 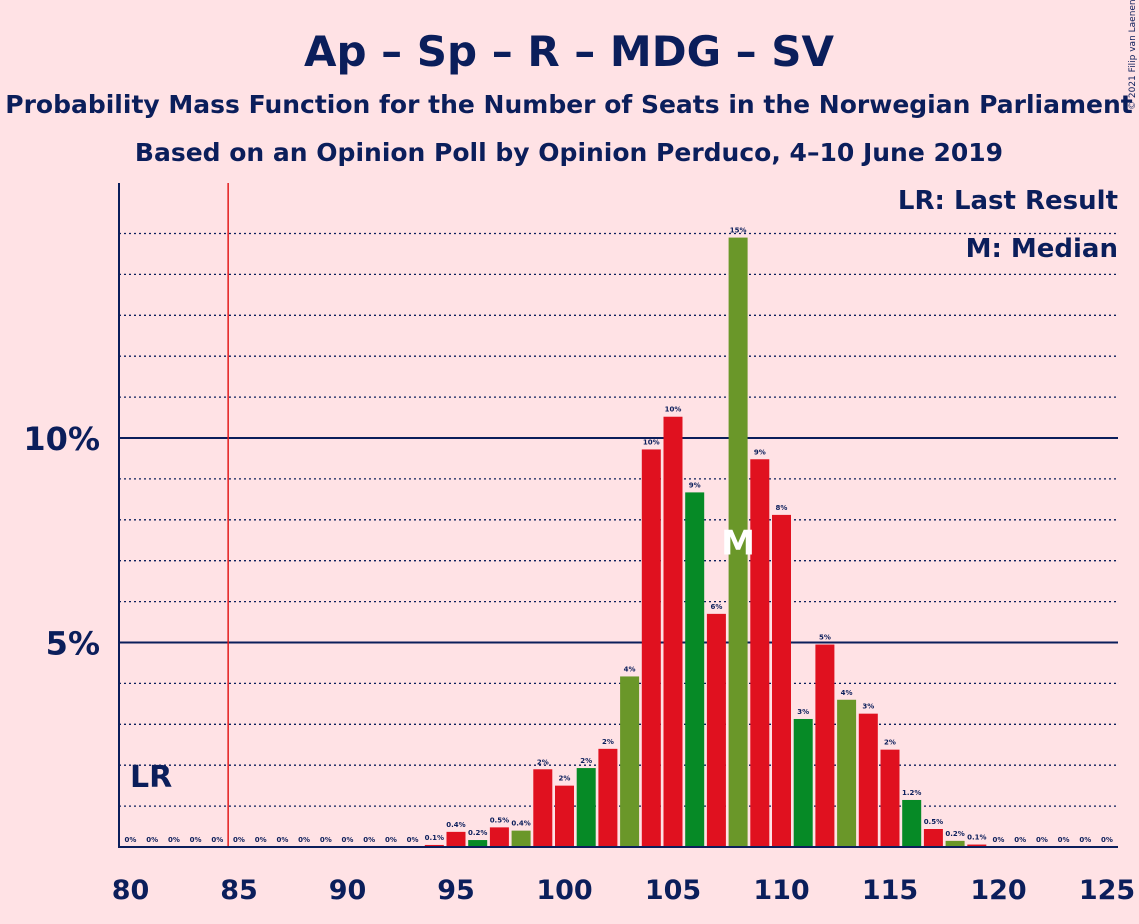 I want to click on x-tick-100: 100, so click(x=564, y=890).